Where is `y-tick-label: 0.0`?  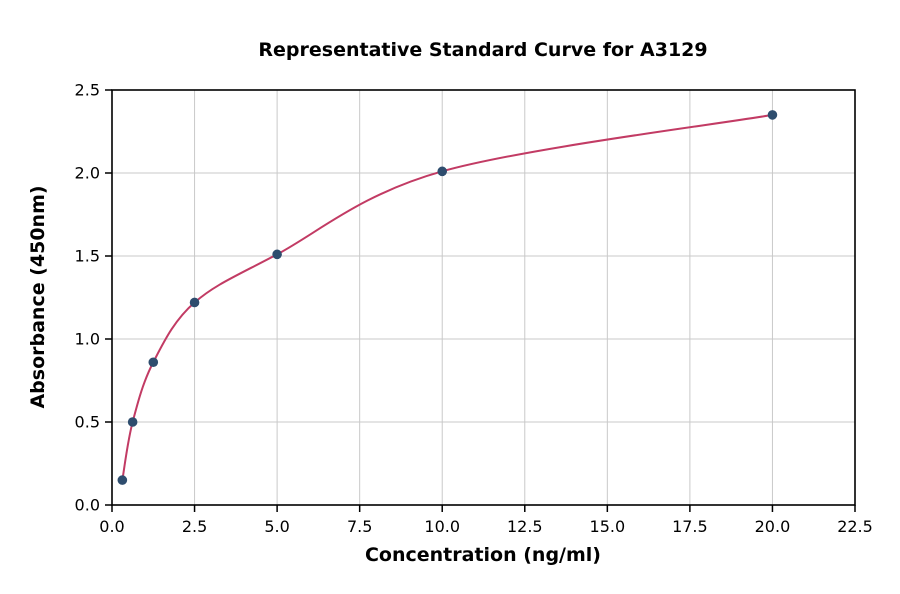
y-tick-label: 0.0 is located at coordinates (87, 505).